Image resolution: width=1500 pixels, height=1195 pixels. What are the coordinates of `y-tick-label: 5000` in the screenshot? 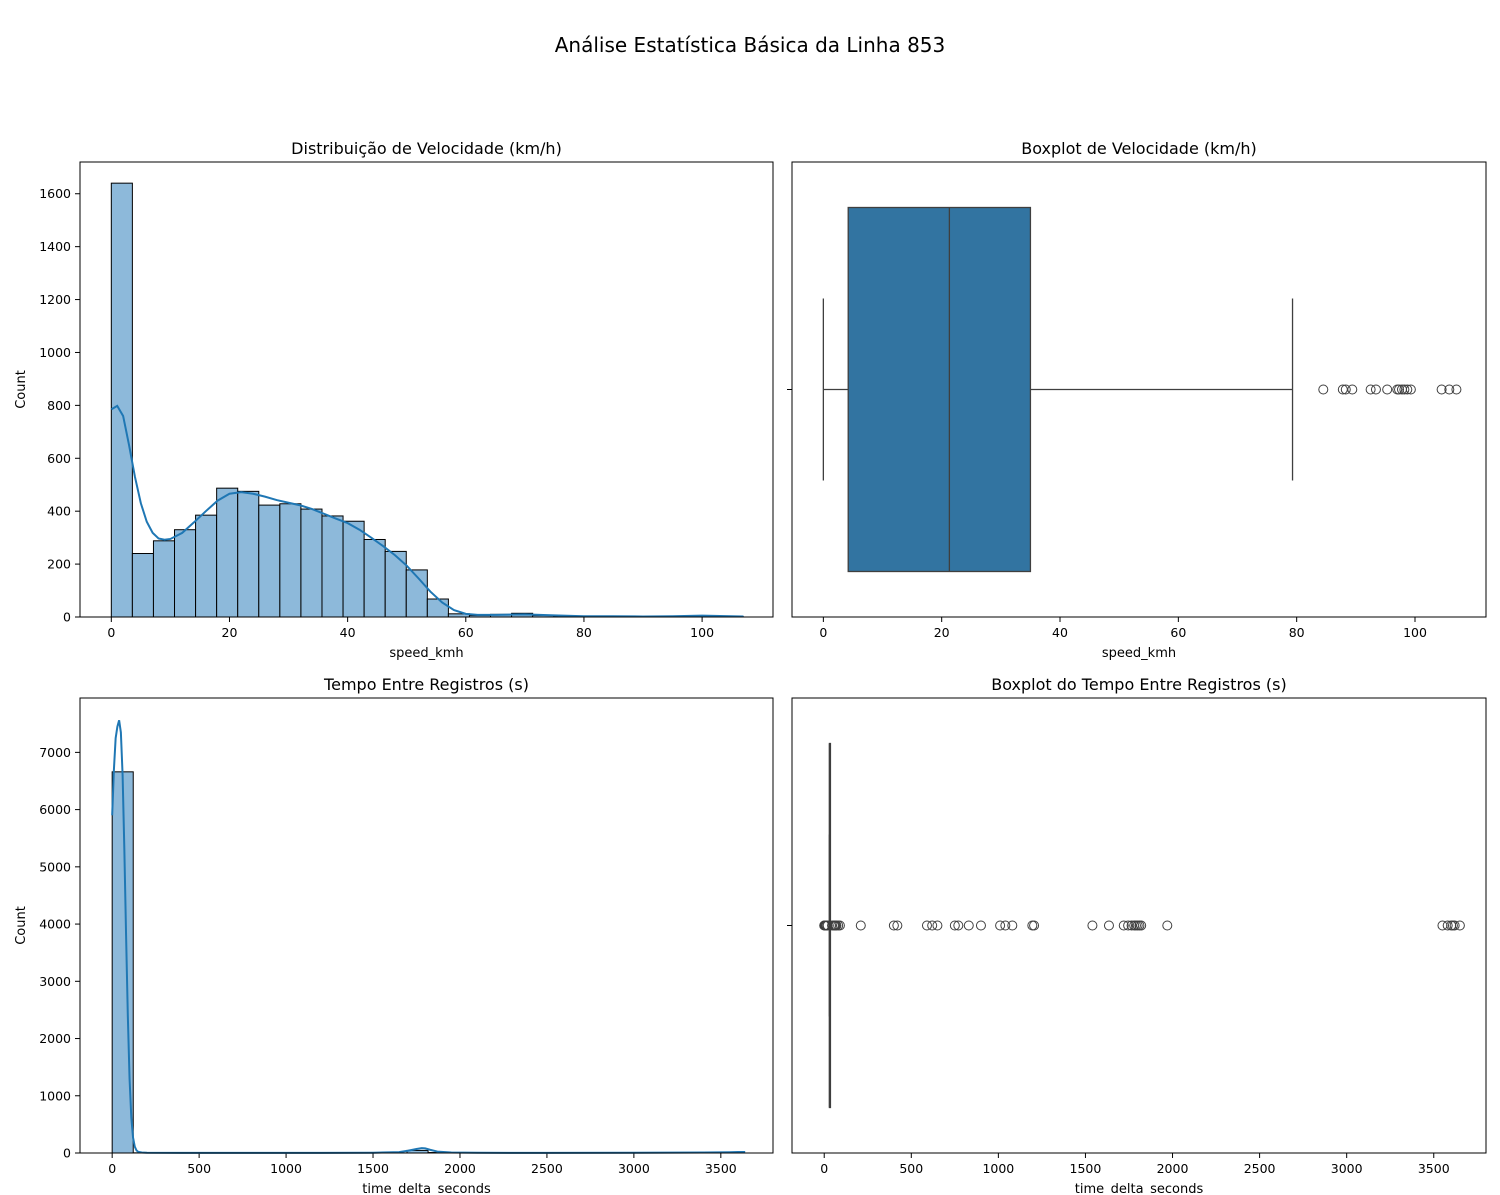 It's located at (55, 866).